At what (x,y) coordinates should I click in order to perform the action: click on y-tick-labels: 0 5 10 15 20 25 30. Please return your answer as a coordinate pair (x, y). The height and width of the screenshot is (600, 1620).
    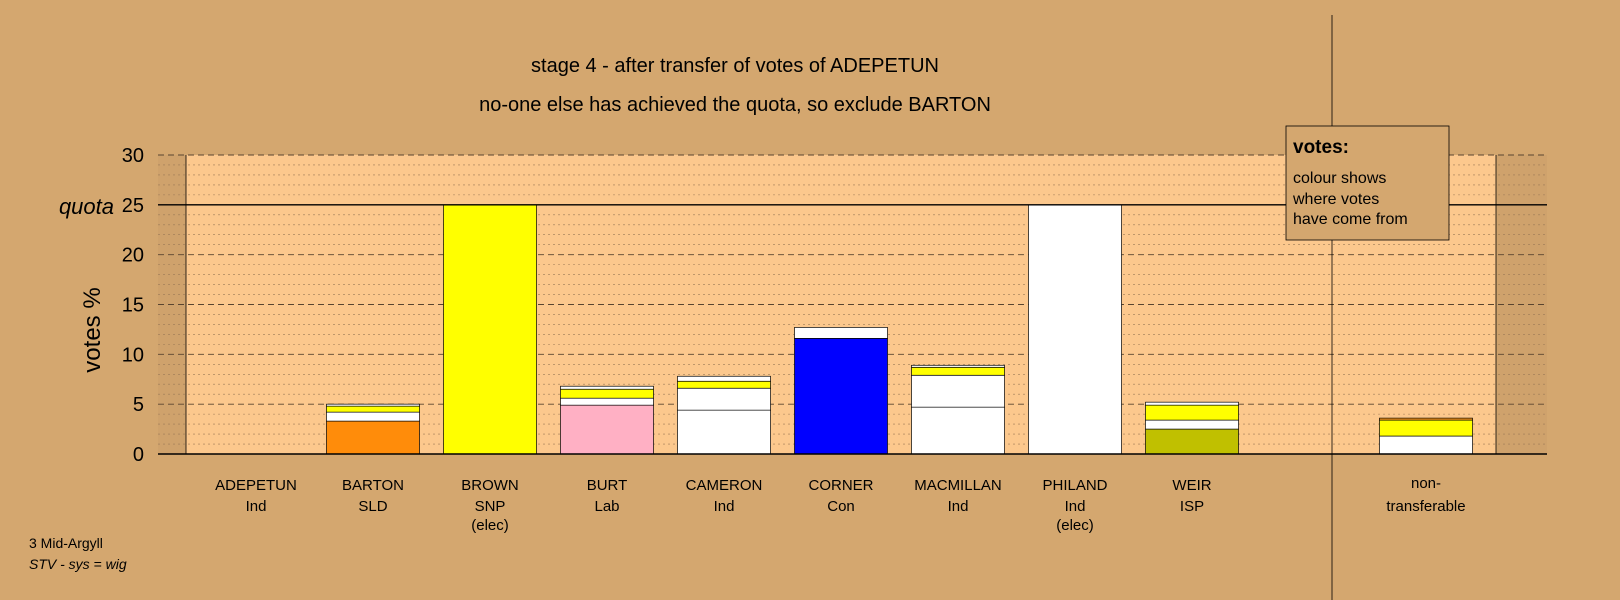
    Looking at the image, I should click on (133, 305).